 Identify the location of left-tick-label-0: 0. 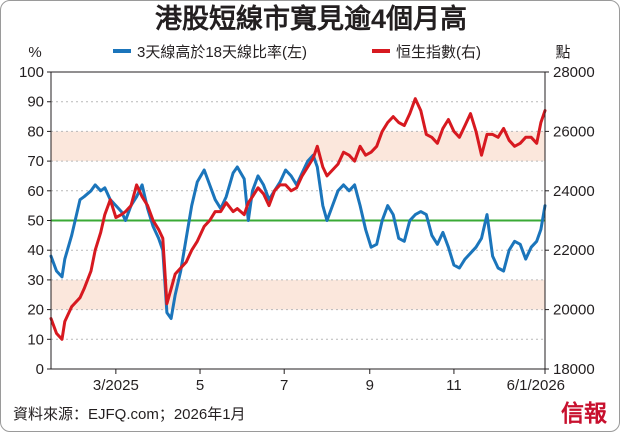
(40, 369).